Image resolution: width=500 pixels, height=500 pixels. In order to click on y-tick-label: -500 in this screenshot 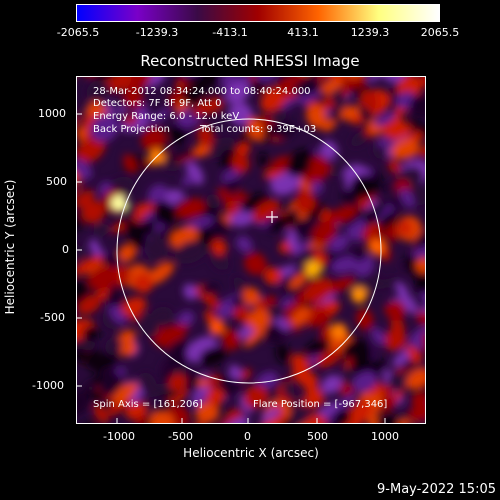, I will do `click(52, 317)`.